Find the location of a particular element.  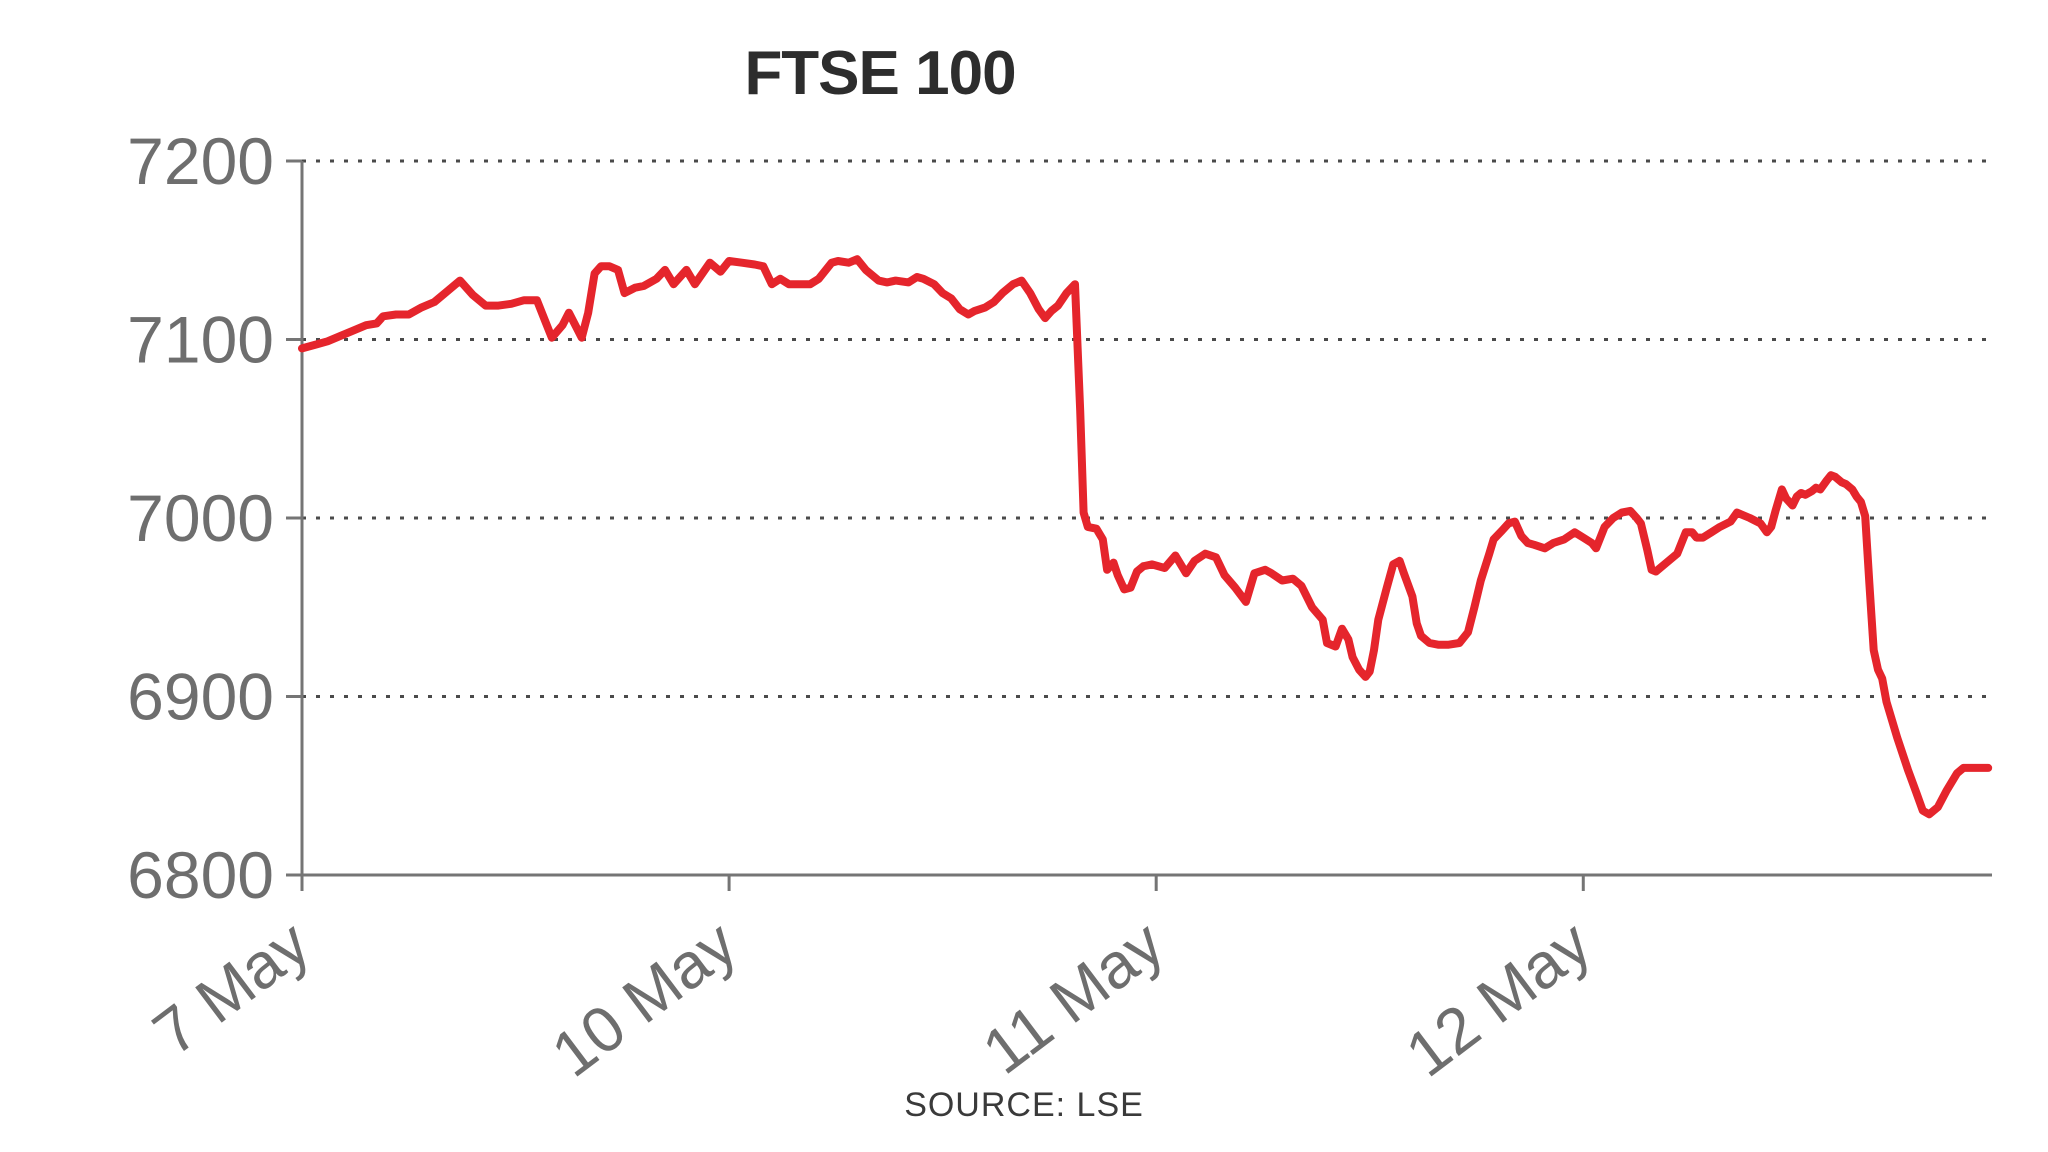

x-axis-tick-label: 10 May is located at coordinates (644, 999).